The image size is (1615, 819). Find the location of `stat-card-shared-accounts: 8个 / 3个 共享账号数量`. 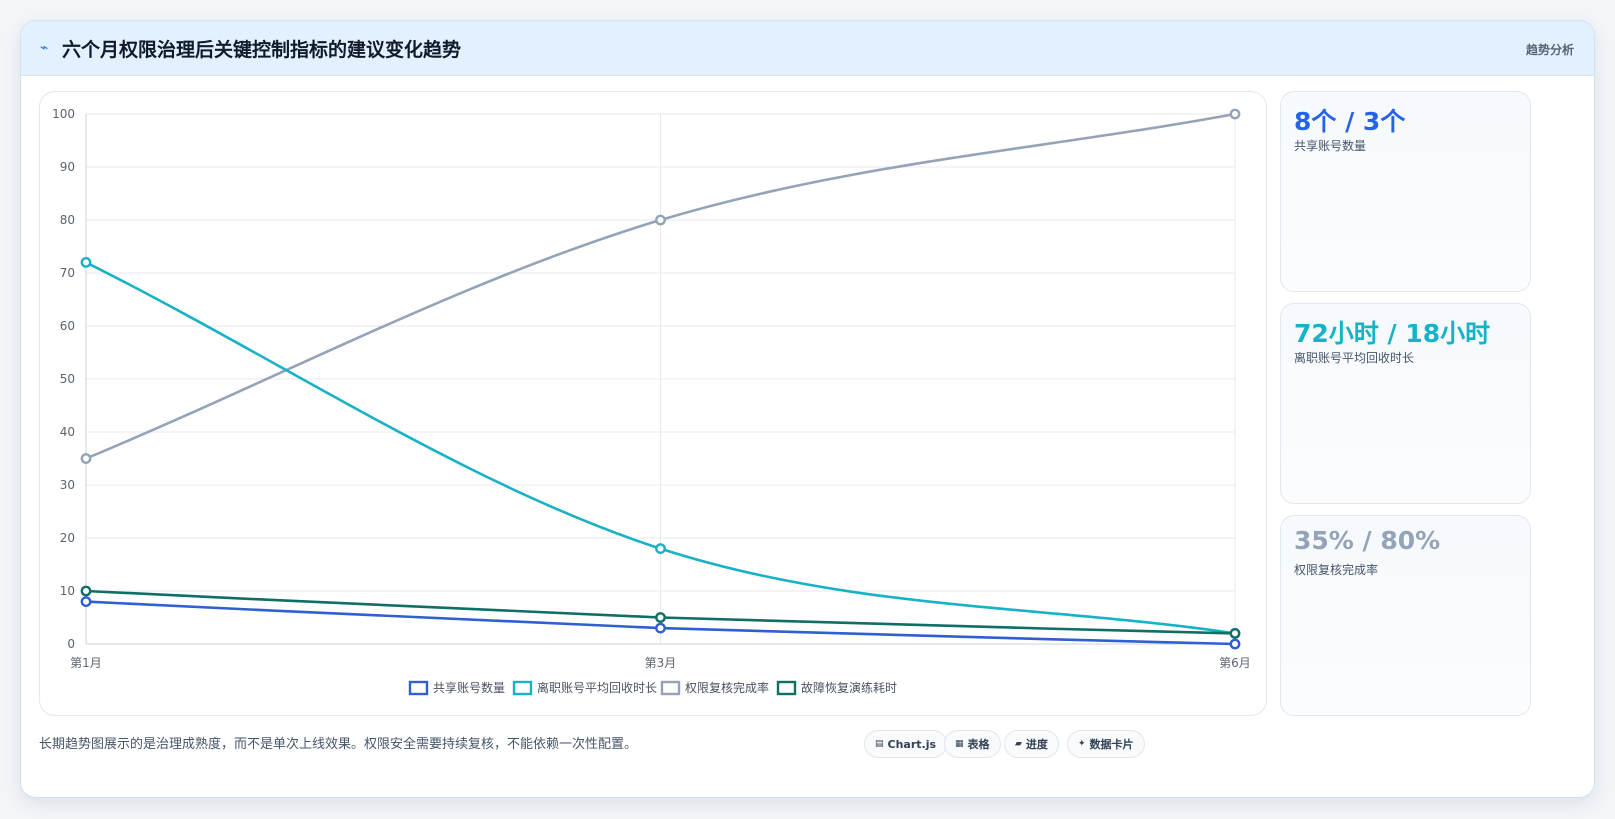

stat-card-shared-accounts: 8个 / 3个 共享账号数量 is located at coordinates (1405, 191).